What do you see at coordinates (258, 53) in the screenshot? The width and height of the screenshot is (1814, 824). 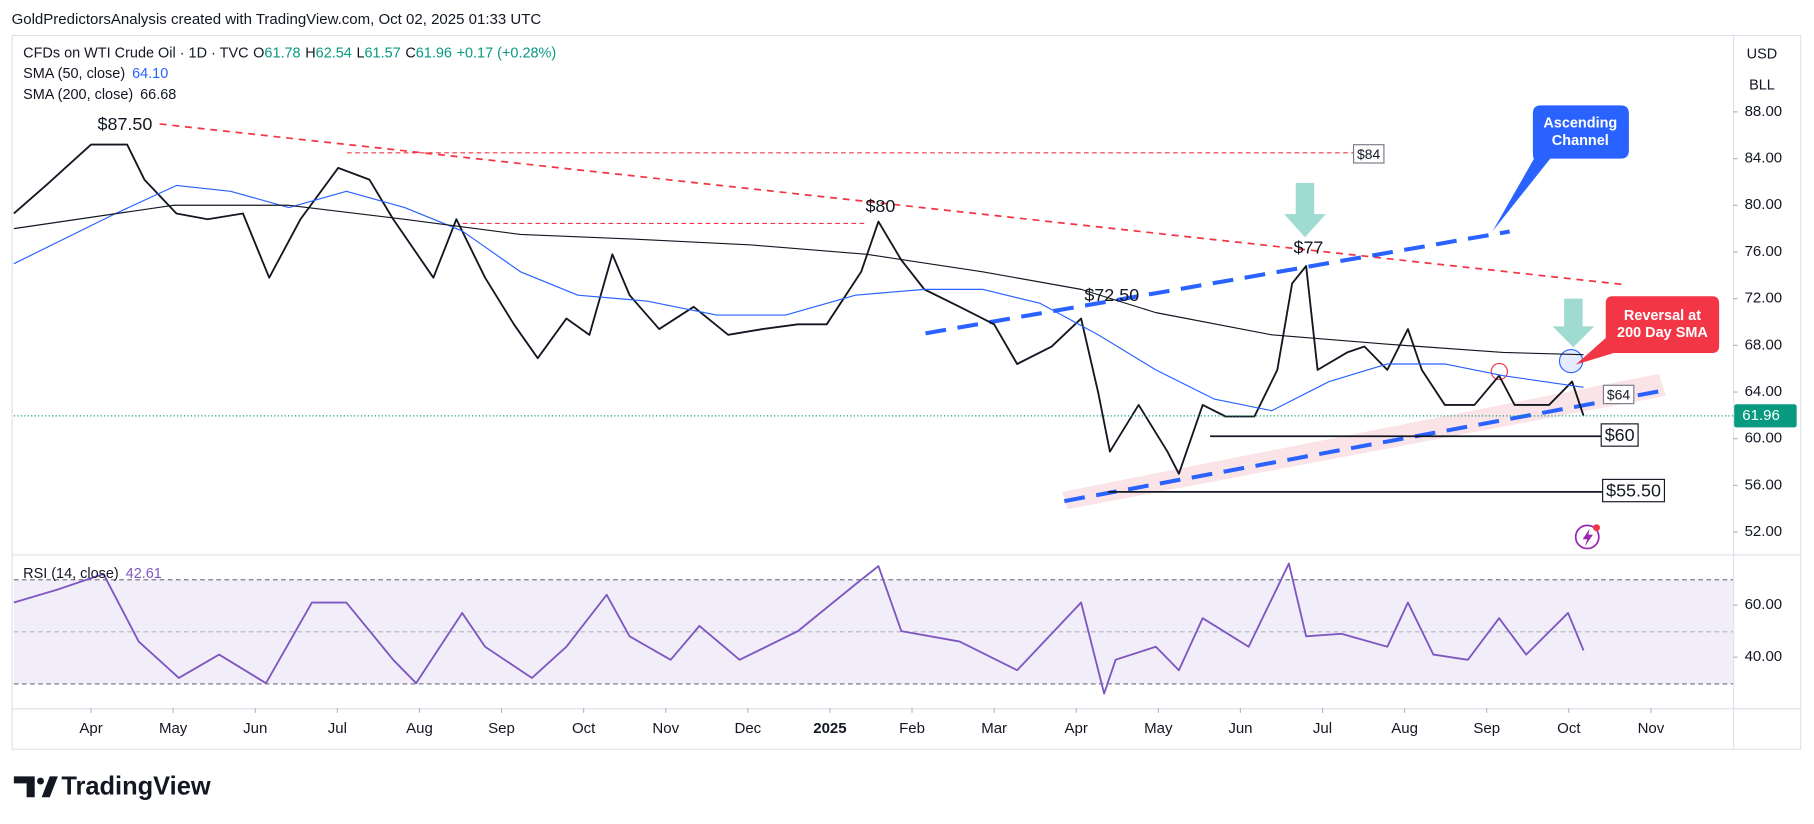 I see `ohlc-label: O` at bounding box center [258, 53].